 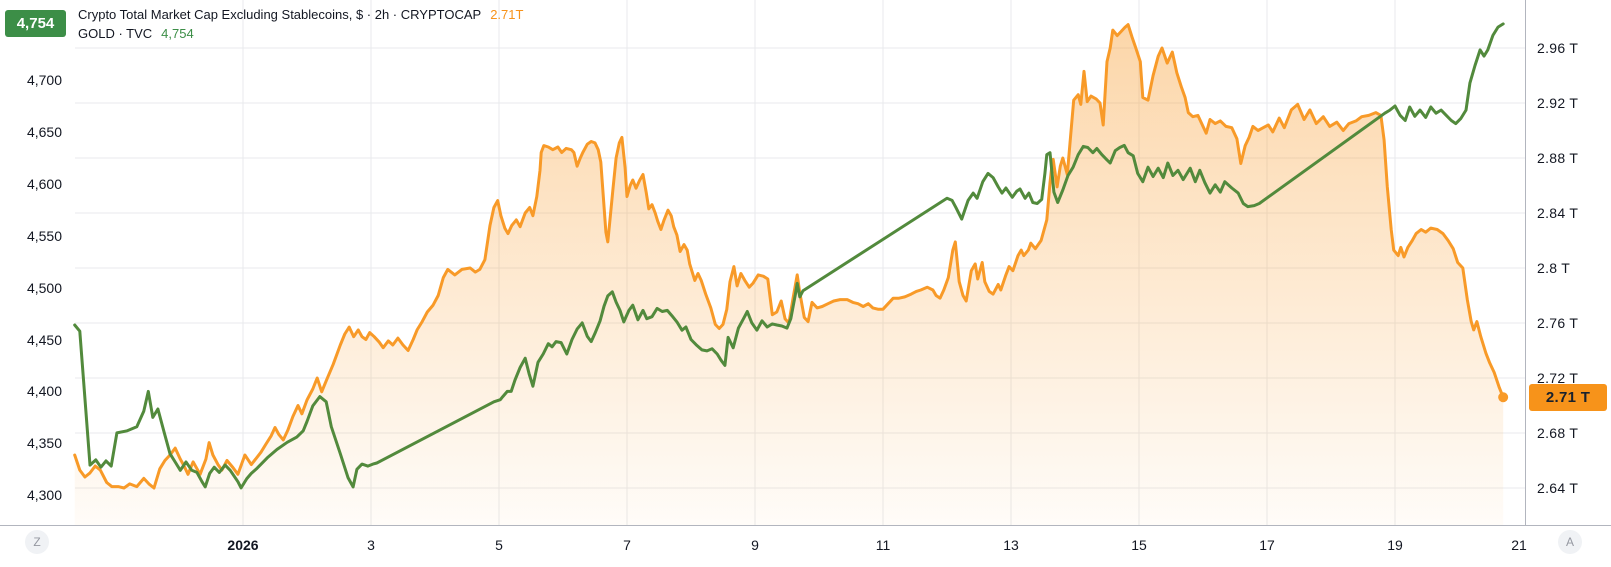 I want to click on right-axis-tick: 3 T, so click(x=1547, y=1).